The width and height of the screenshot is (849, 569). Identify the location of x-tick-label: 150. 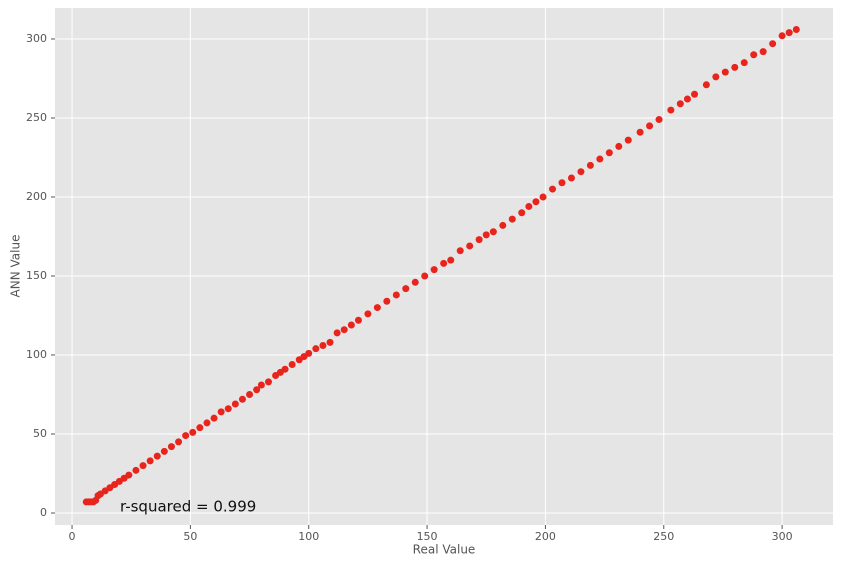
(427, 536).